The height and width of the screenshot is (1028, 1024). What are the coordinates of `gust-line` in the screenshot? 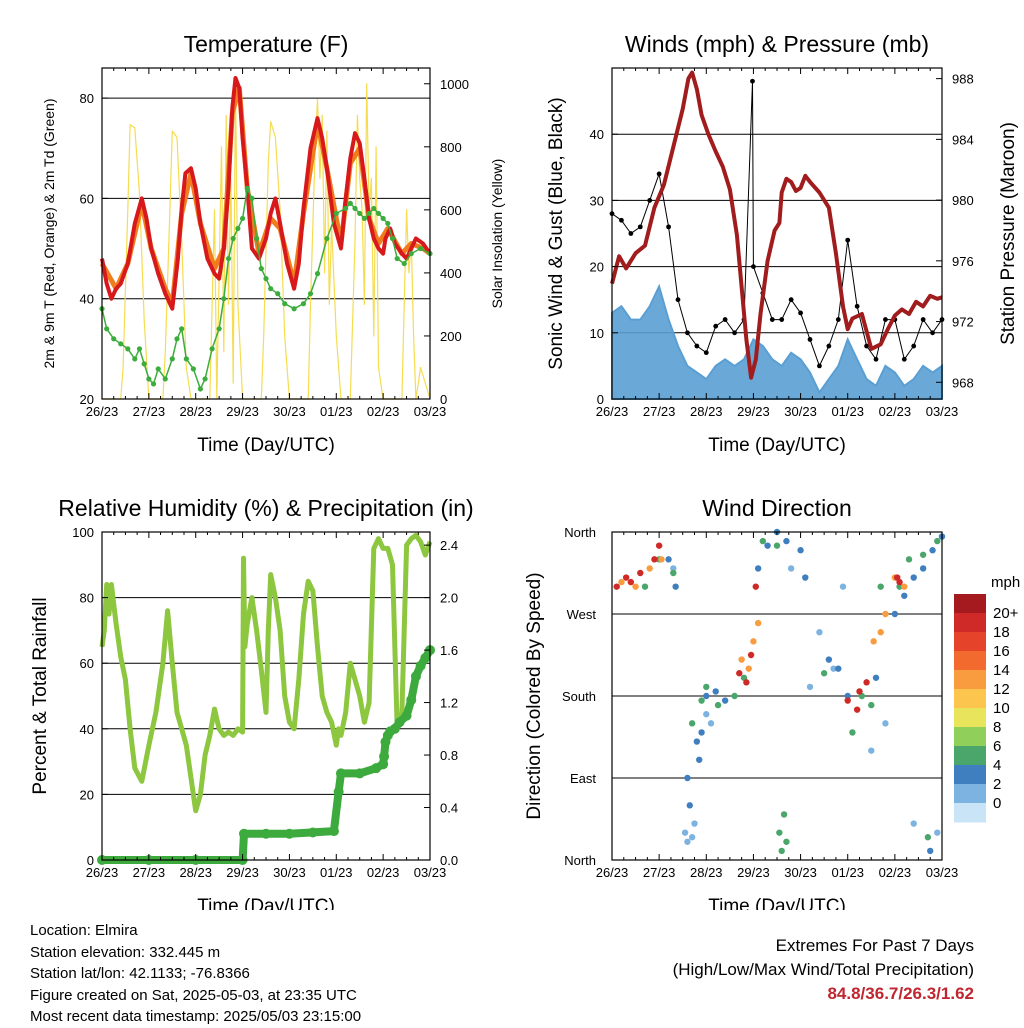 It's located at (777, 223).